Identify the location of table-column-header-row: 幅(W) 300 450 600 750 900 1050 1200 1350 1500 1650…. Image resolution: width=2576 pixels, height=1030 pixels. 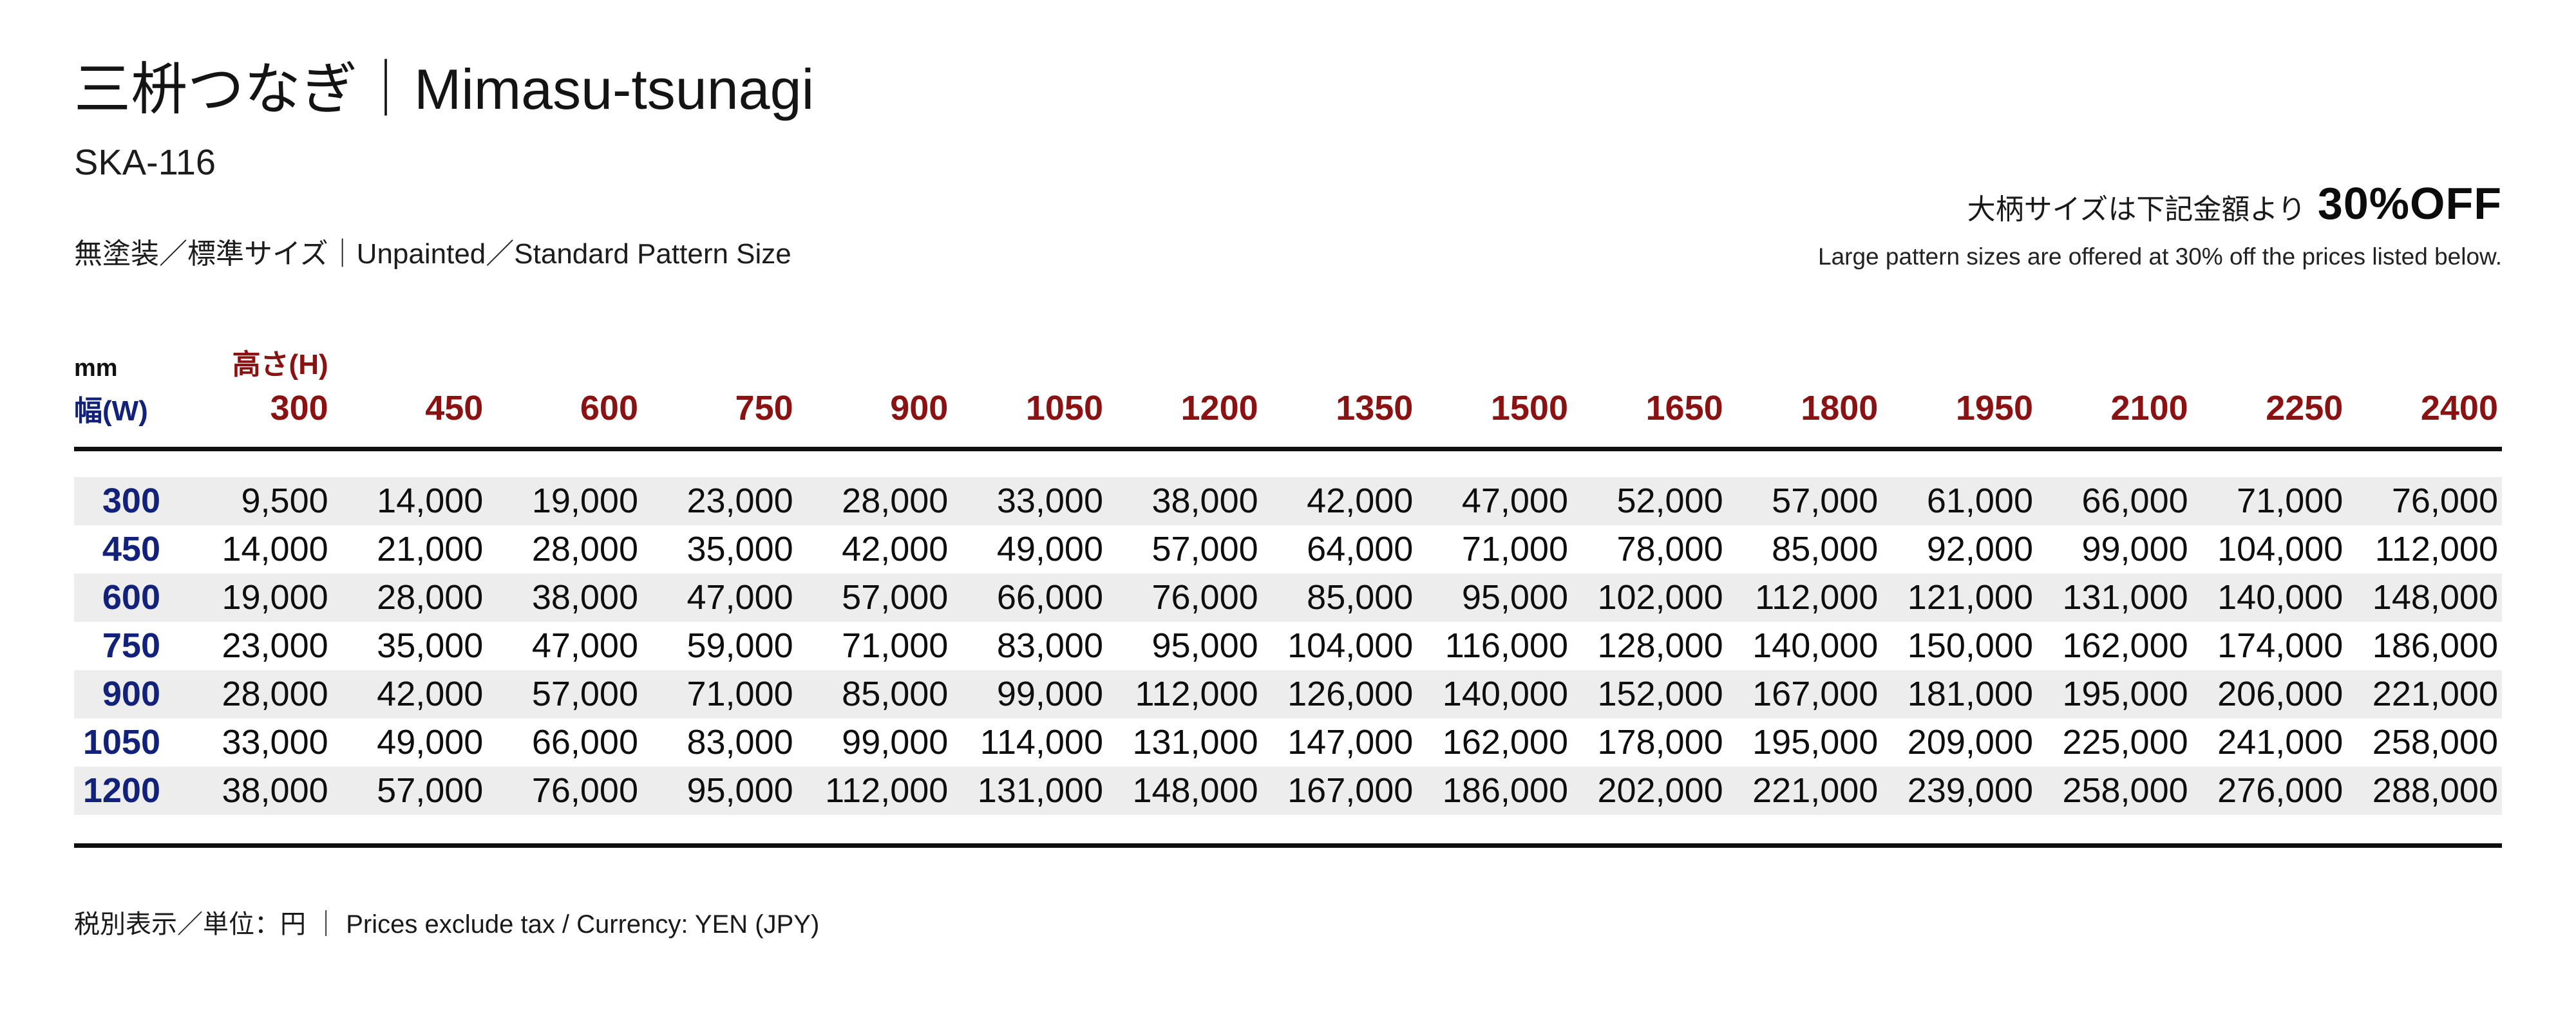
(1288, 408).